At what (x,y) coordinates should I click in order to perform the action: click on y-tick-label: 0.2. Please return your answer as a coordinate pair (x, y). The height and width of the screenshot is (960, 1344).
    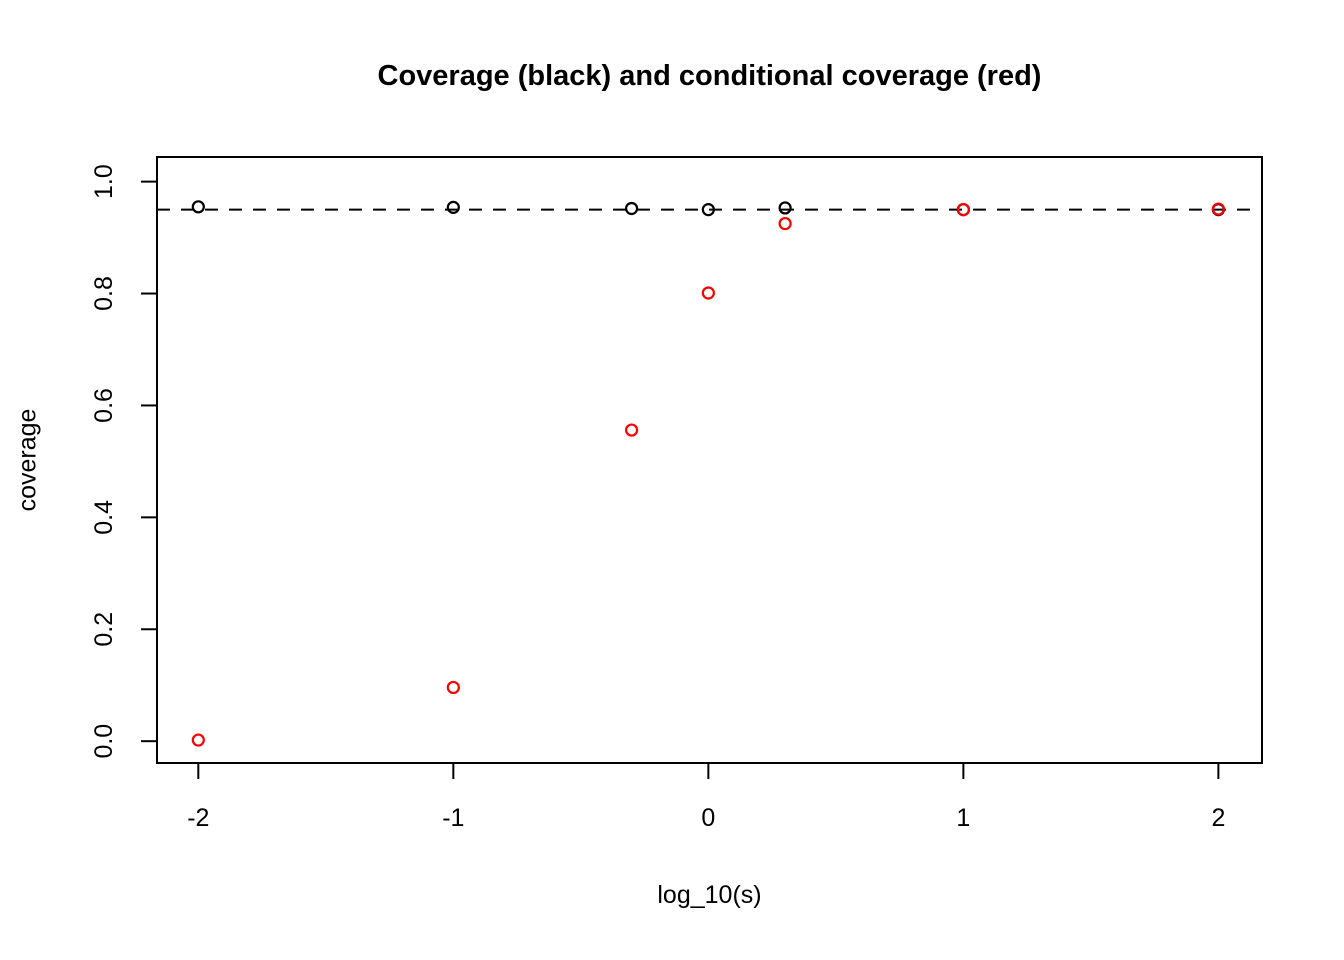
    Looking at the image, I should click on (104, 629).